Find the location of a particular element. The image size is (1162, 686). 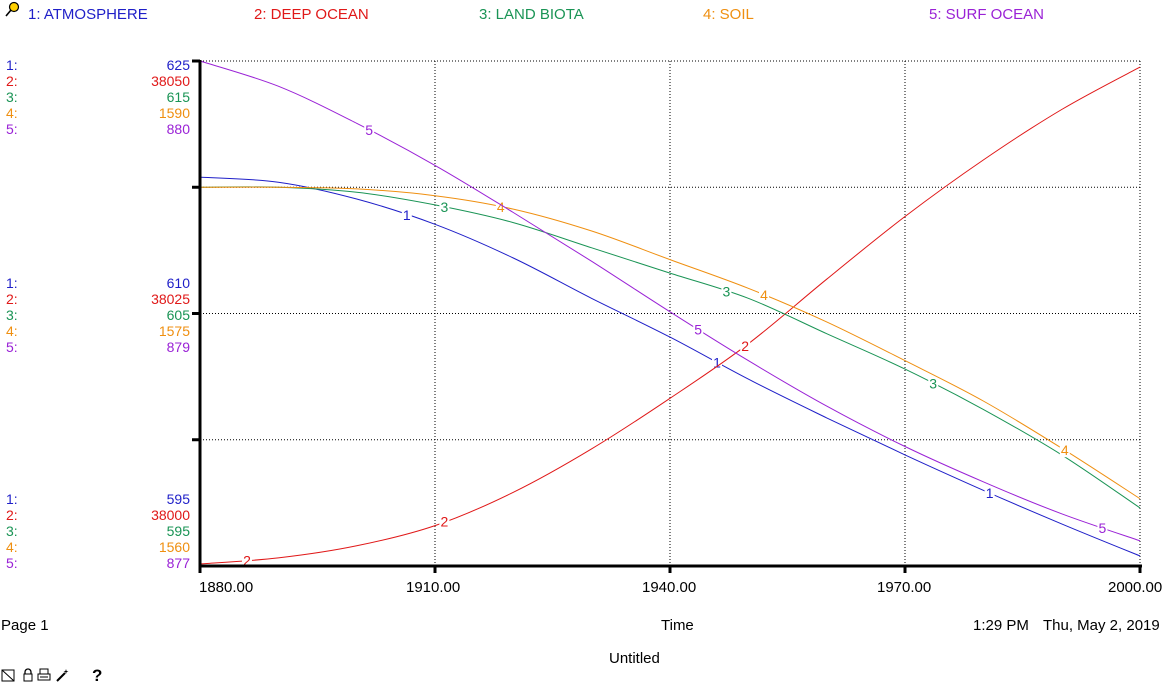

series-marker-land-biota-1: 3 is located at coordinates (727, 291).